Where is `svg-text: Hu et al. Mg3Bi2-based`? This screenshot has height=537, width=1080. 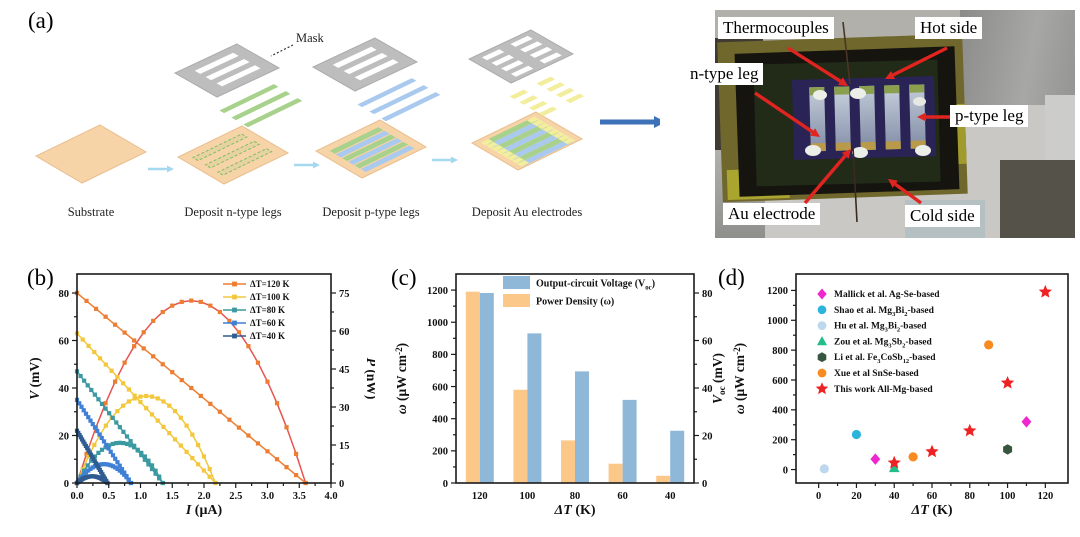
svg-text: Hu et al. Mg3Bi2-based is located at coordinates (880, 328).